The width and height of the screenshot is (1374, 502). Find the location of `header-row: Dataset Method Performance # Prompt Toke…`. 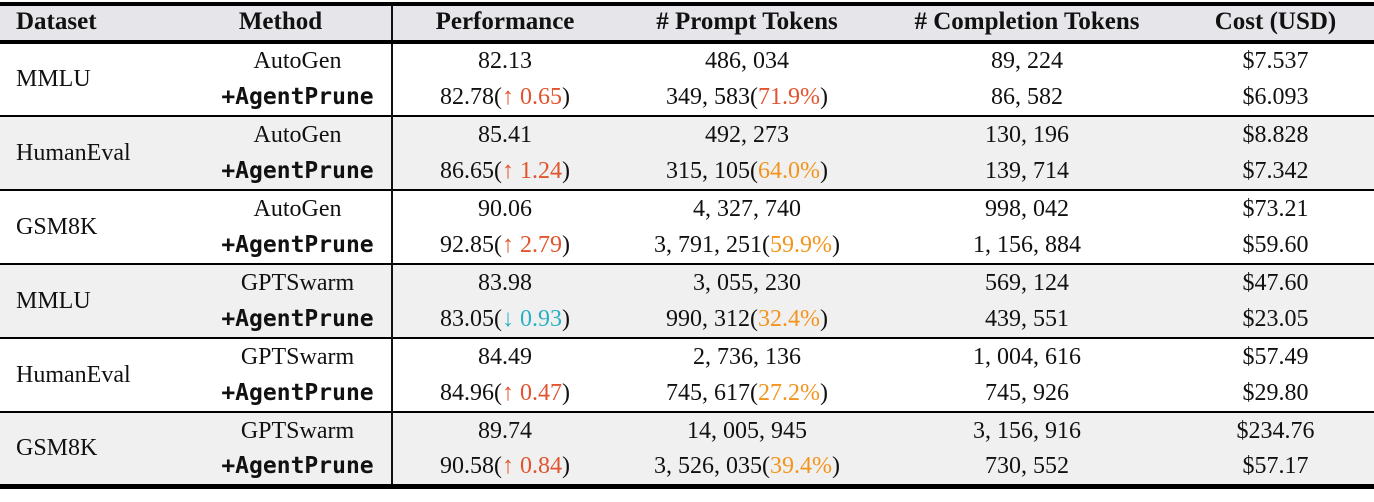

header-row: Dataset Method Performance # Prompt Toke… is located at coordinates (687, 24).